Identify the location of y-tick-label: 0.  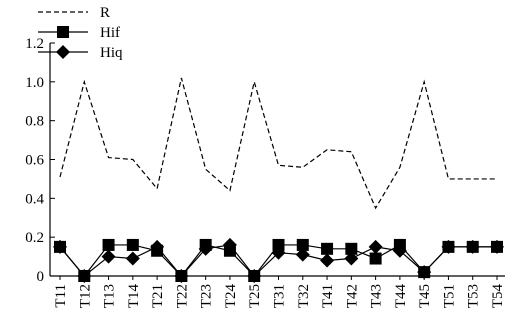
(41, 277).